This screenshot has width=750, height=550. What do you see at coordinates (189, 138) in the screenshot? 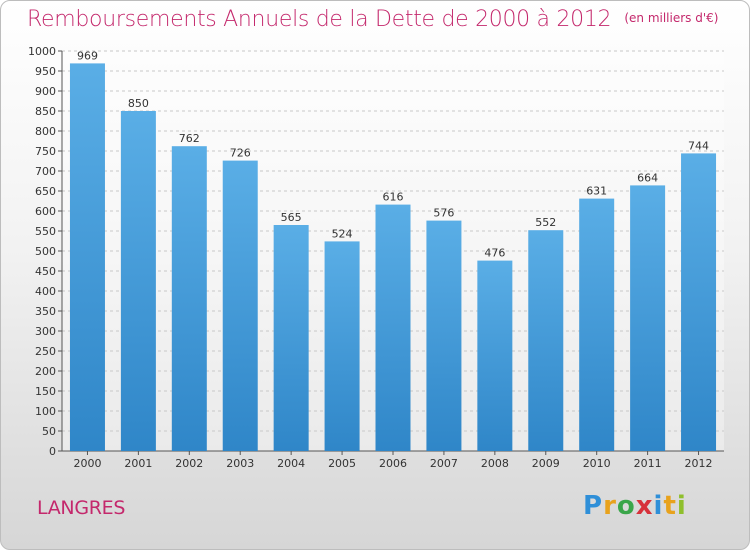
I see `data-label: 762` at bounding box center [189, 138].